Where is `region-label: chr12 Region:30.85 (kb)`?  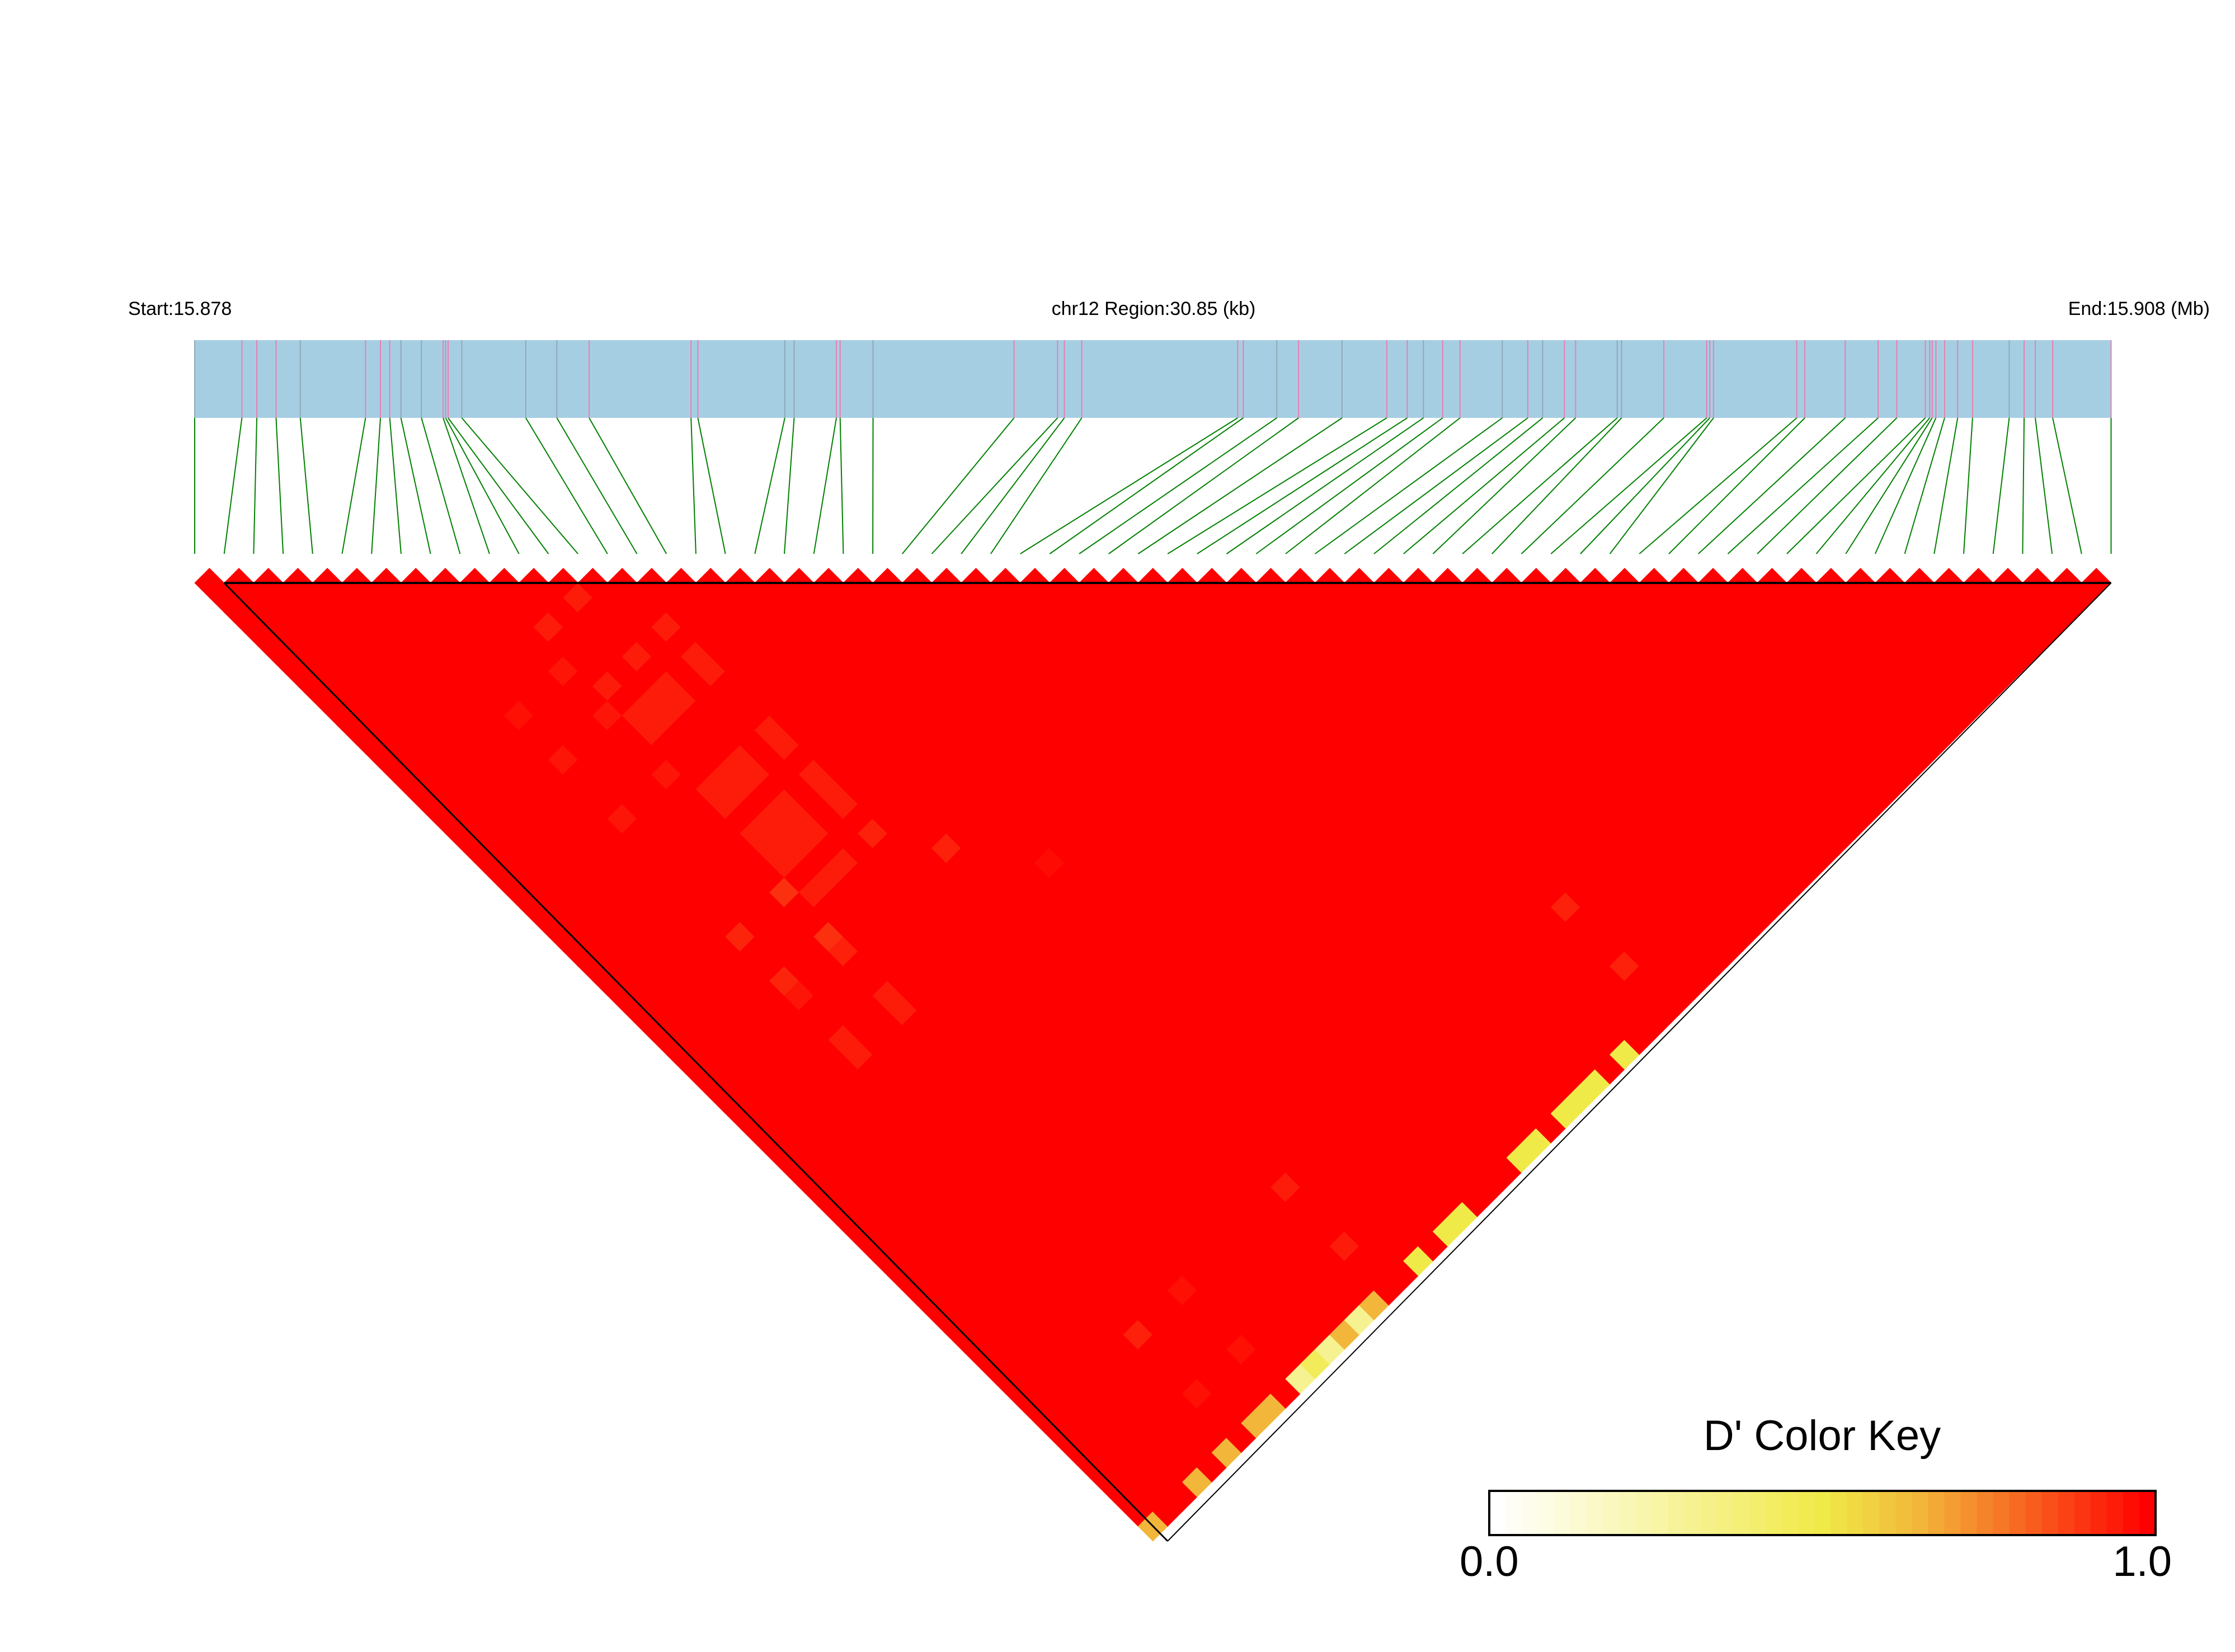
region-label: chr12 Region:30.85 (kb) is located at coordinates (1154, 308).